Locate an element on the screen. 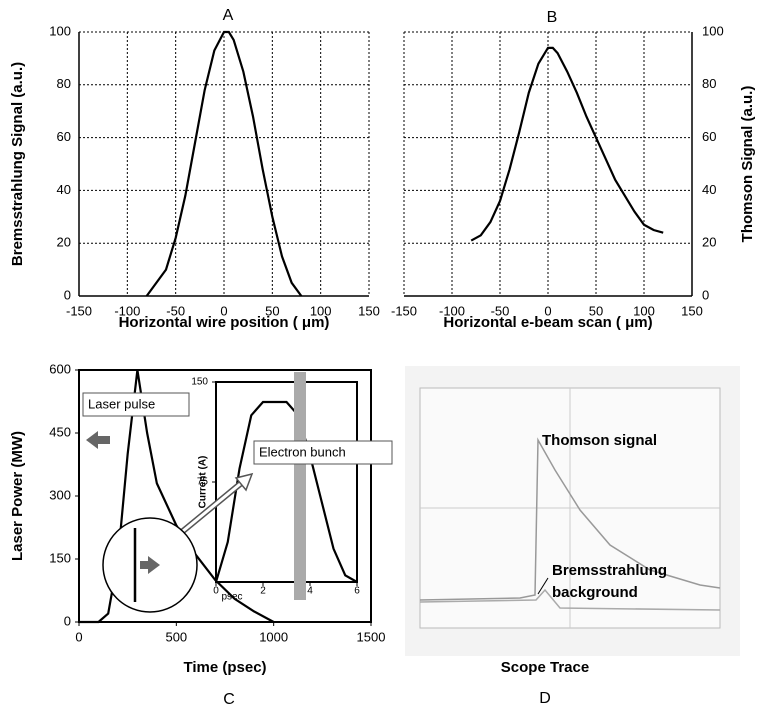  panel-label: C is located at coordinates (229, 699).